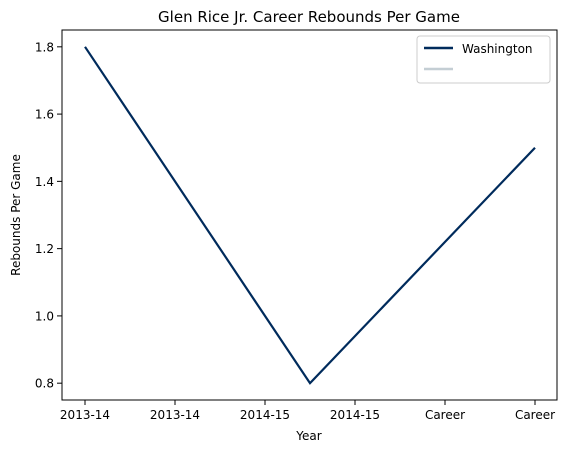 The image size is (570, 453). Describe the element at coordinates (309, 17) in the screenshot. I see `chart-title: Glen Rice Jr. Career Rebounds Per Game` at that location.